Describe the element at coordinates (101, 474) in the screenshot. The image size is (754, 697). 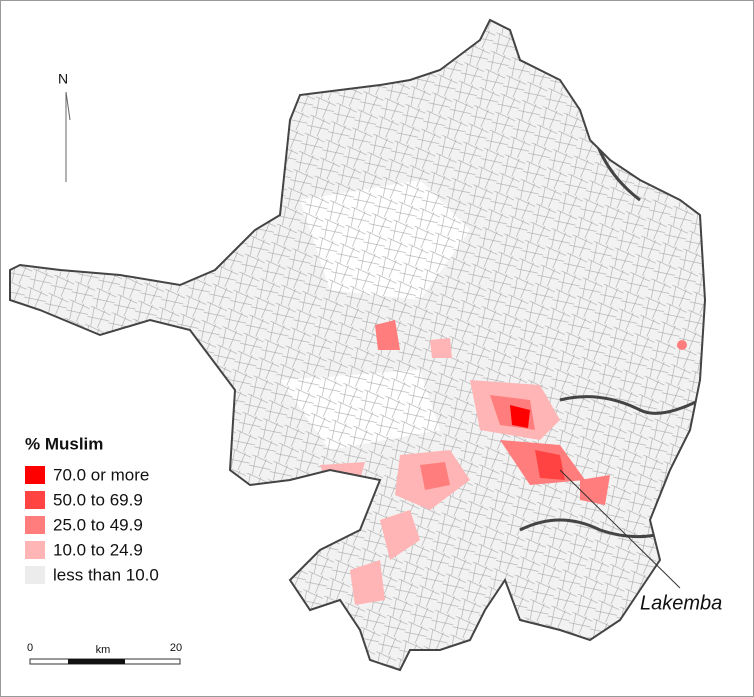
I see `legend-label: 70.0 or more` at that location.